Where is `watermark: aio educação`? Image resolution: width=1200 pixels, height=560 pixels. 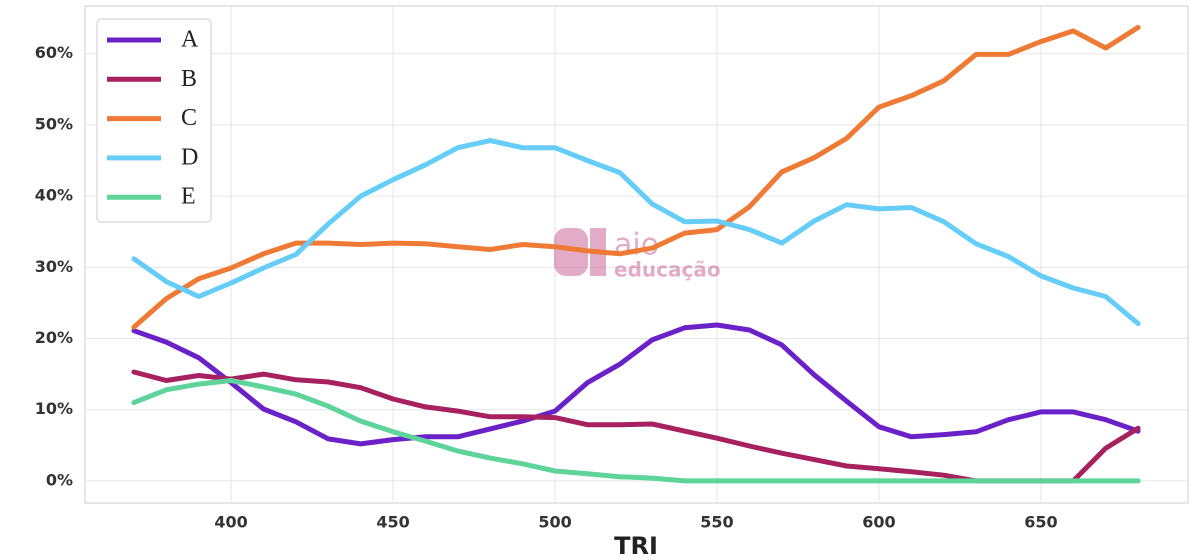
watermark: aio educação is located at coordinates (637, 255).